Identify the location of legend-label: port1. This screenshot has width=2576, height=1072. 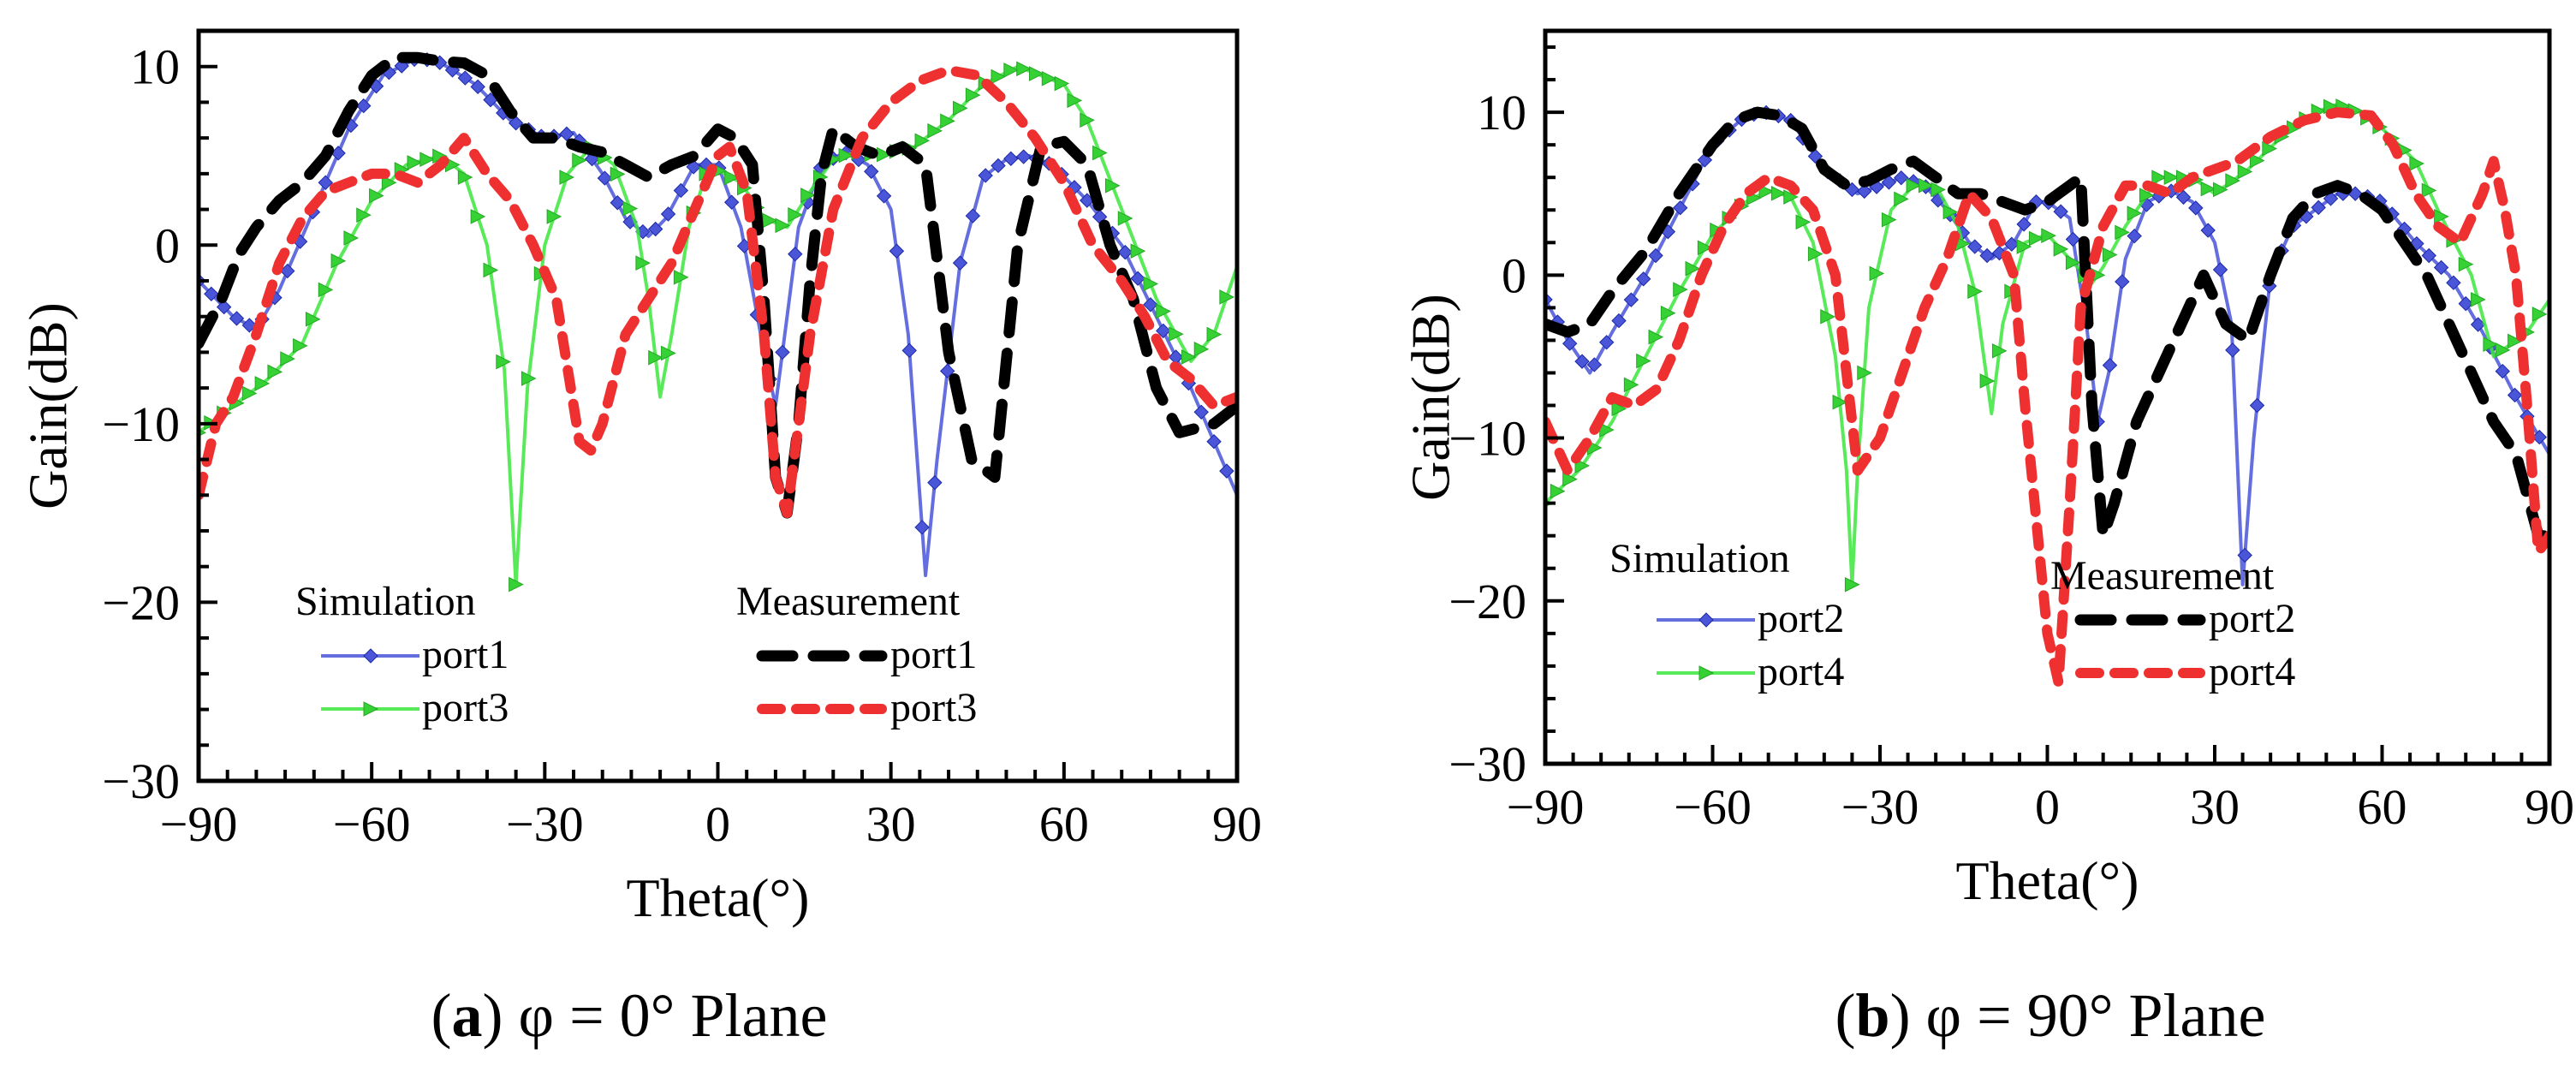
(933, 655).